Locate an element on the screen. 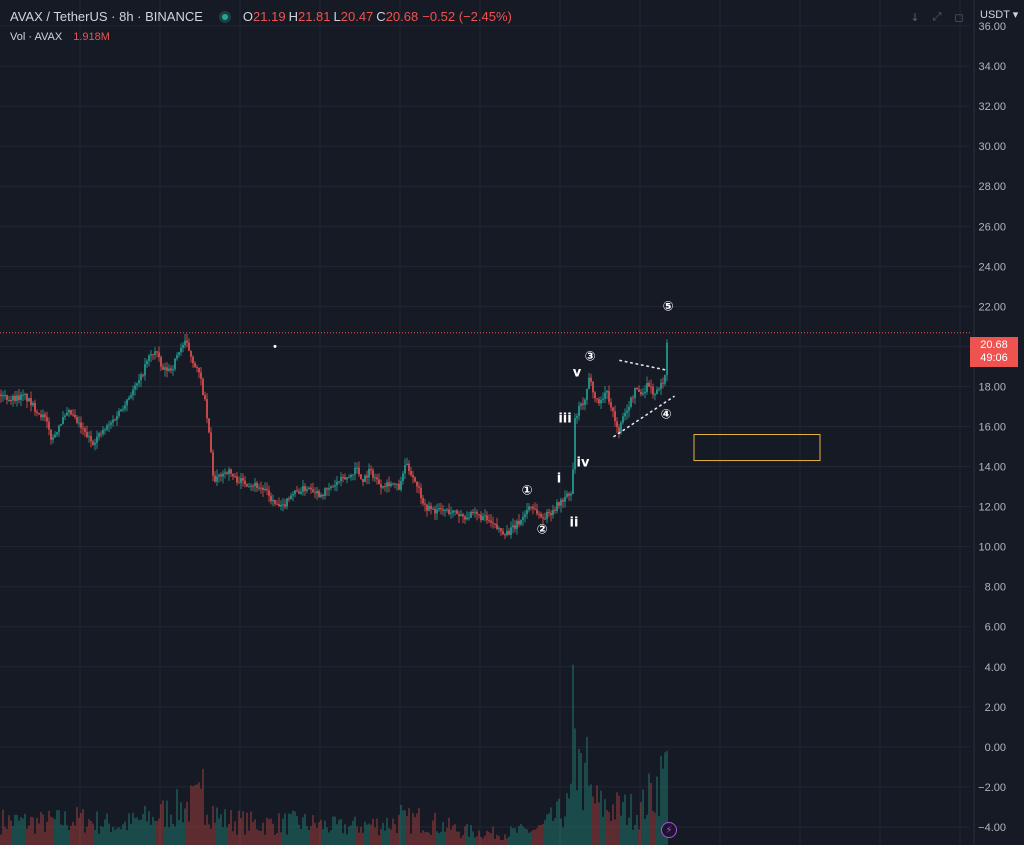 Image resolution: width=1024 pixels, height=845 pixels. y-tick-label: −2.00 is located at coordinates (992, 788).